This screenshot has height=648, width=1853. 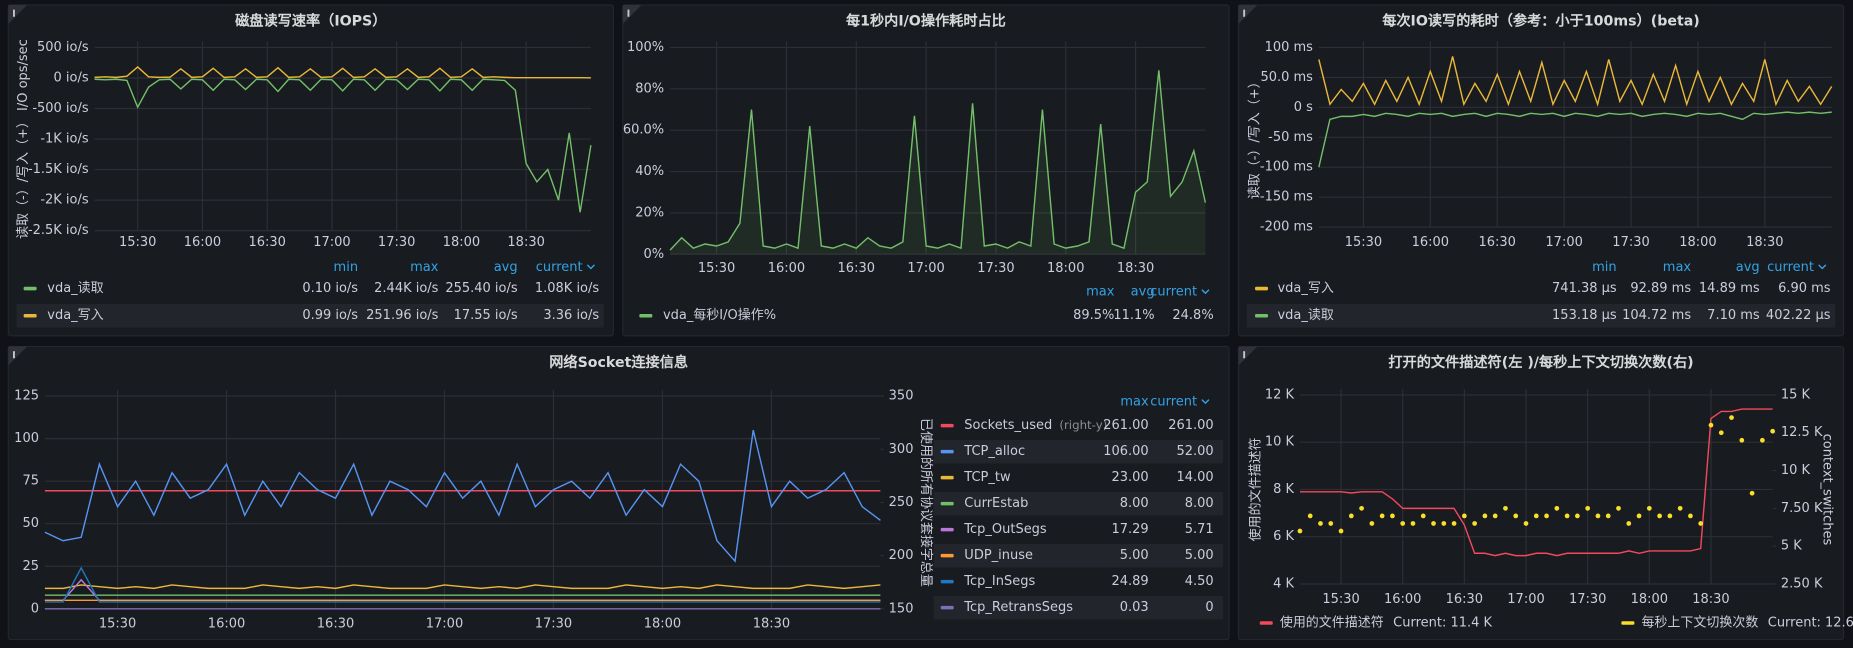 I want to click on y2-tick-label: 300, so click(x=901, y=449).